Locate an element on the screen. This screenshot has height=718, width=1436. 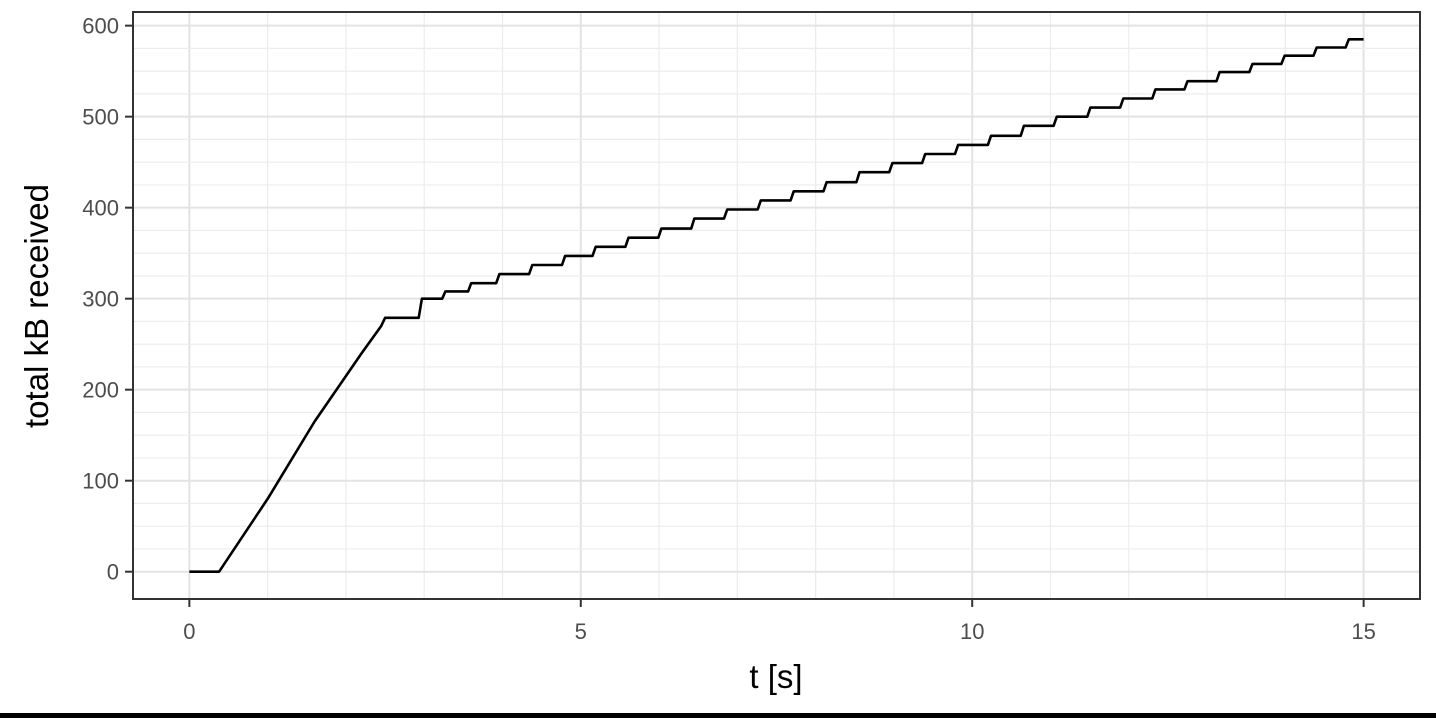
y-tick-label: 500 is located at coordinates (100, 117).